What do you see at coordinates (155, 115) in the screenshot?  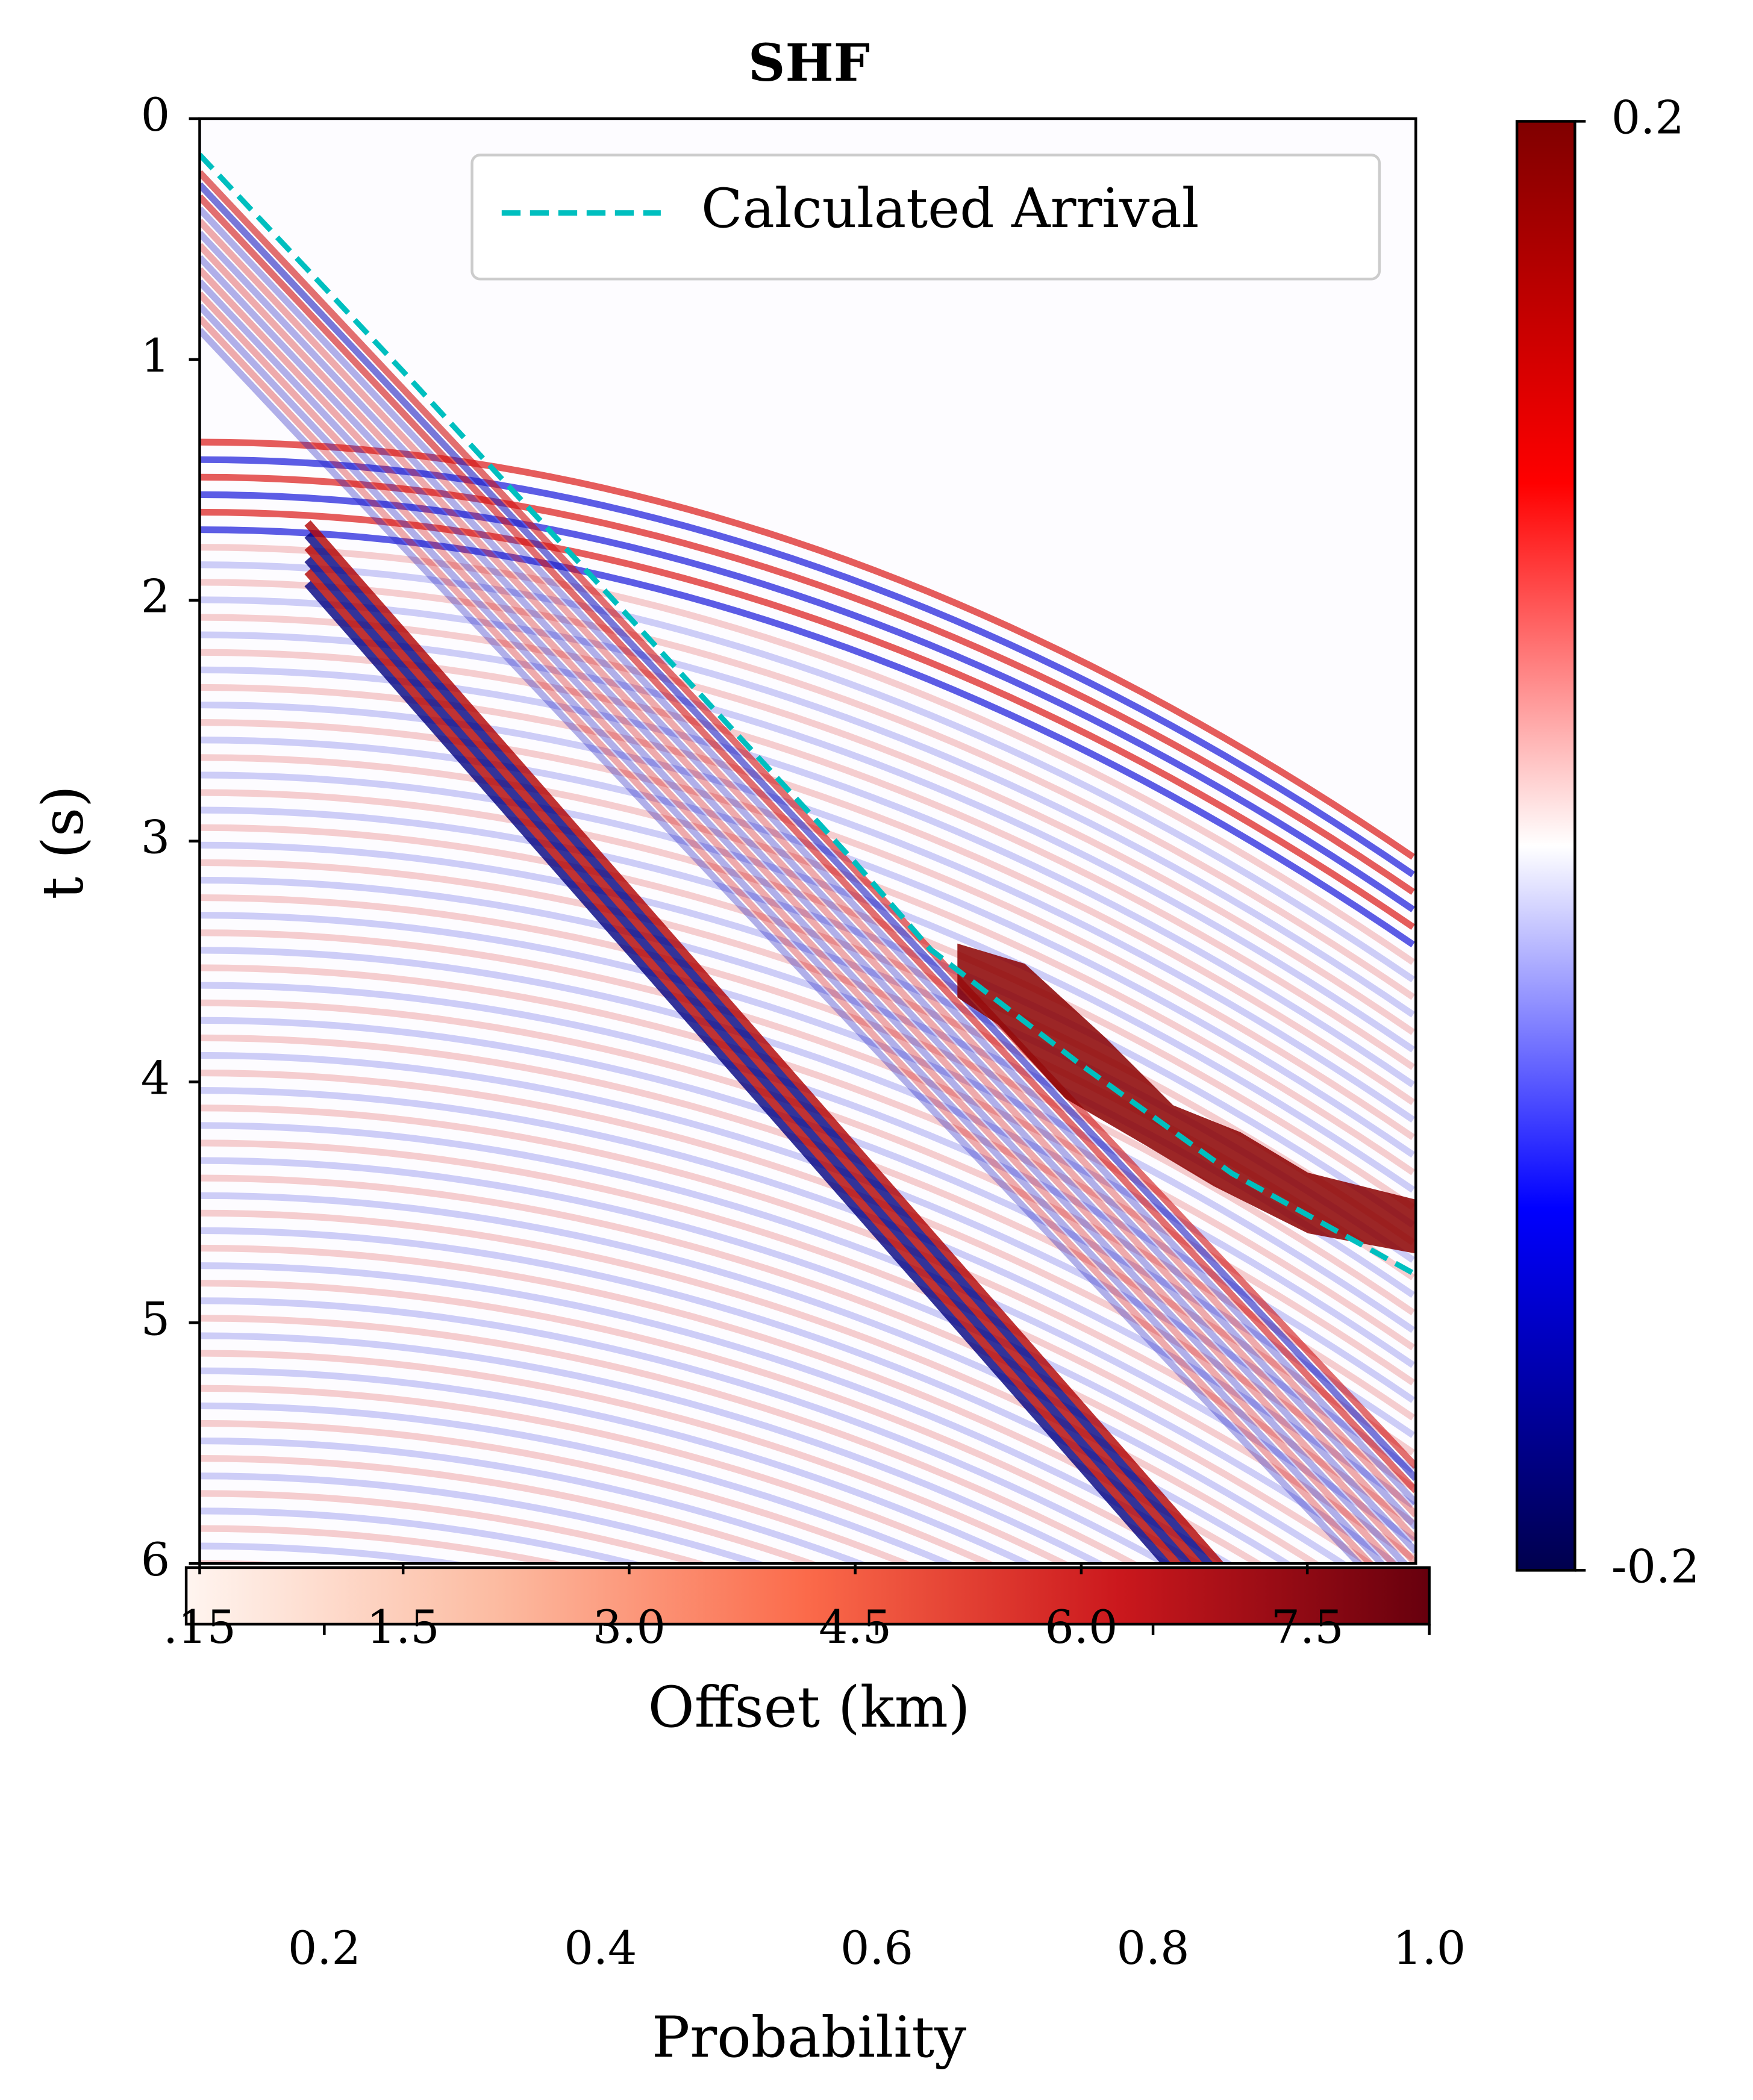 I see `y-tick-label: 0` at bounding box center [155, 115].